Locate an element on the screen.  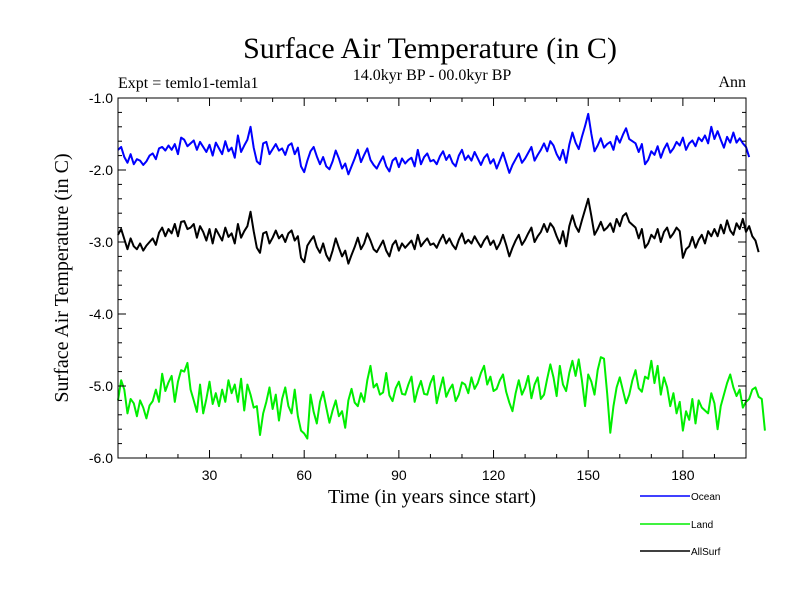
x-tick-label: 150 is located at coordinates (589, 475).